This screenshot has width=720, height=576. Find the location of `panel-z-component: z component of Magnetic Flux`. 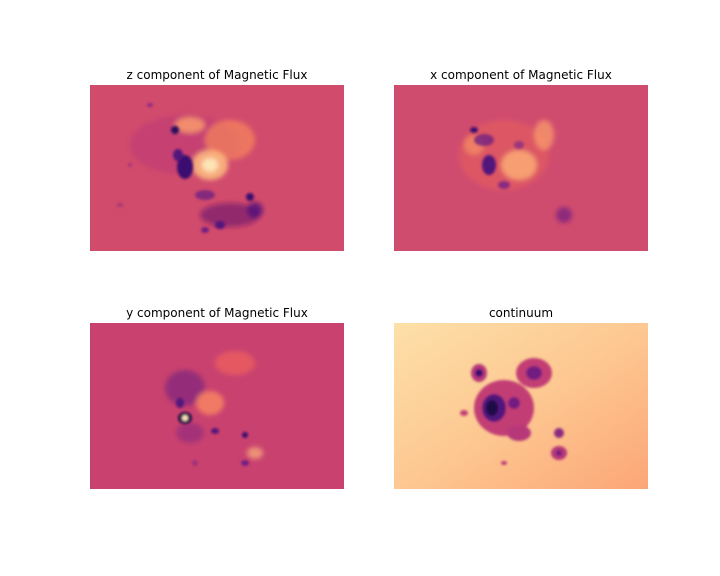

panel-z-component: z component of Magnetic Flux is located at coordinates (217, 159).